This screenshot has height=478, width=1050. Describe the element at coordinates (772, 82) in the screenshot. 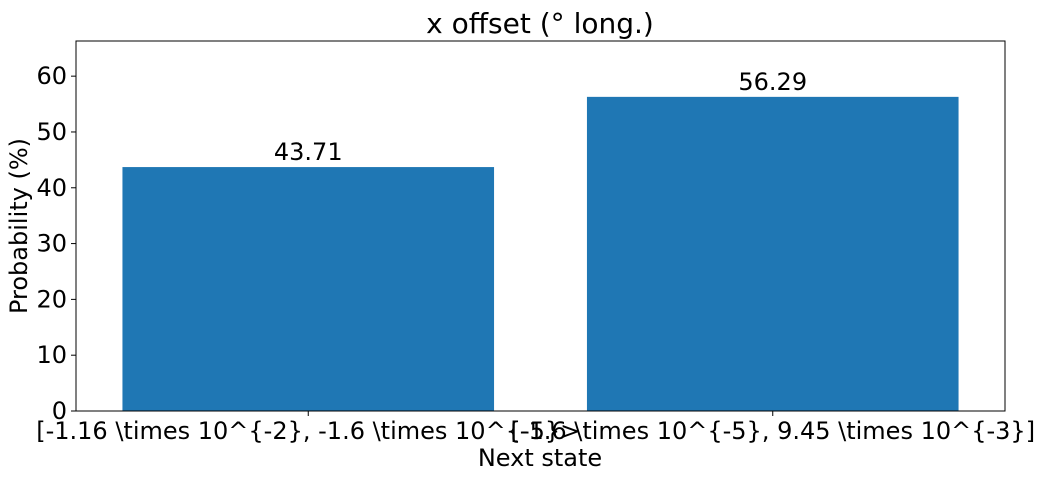

I see `bar-value-label: 56.29` at that location.